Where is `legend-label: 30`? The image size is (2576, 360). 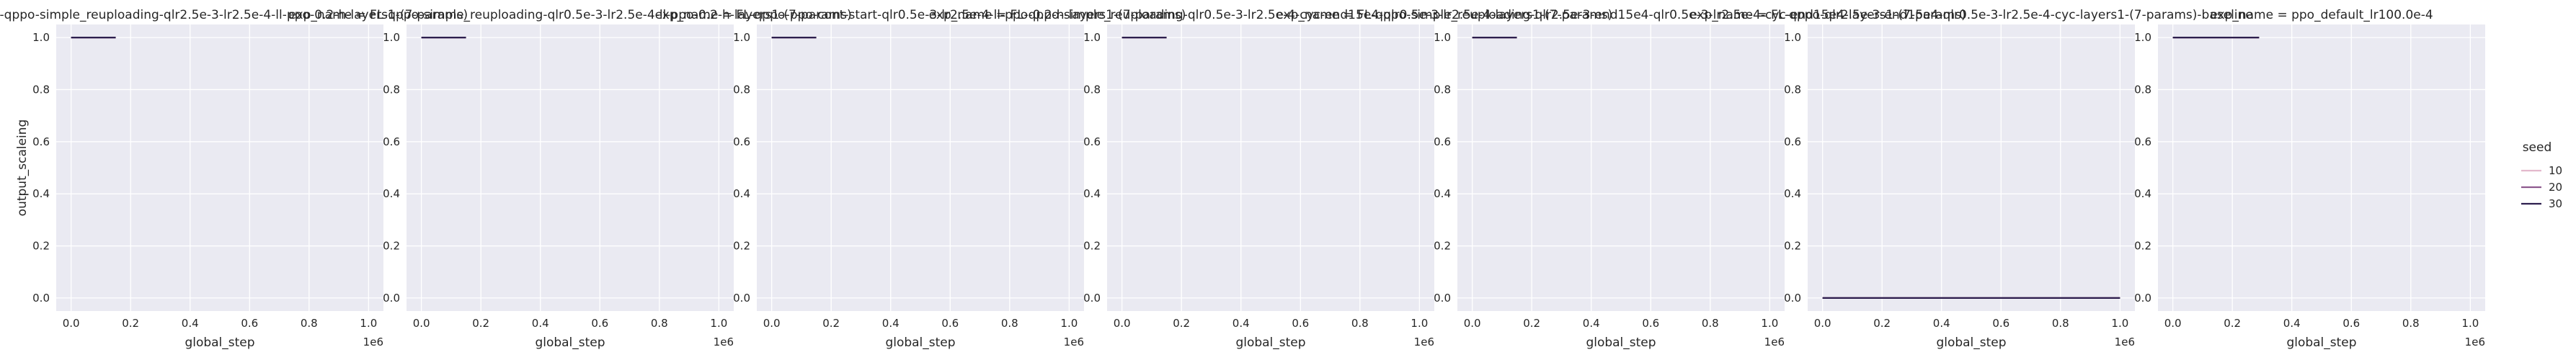
legend-label: 30 is located at coordinates (2555, 203).